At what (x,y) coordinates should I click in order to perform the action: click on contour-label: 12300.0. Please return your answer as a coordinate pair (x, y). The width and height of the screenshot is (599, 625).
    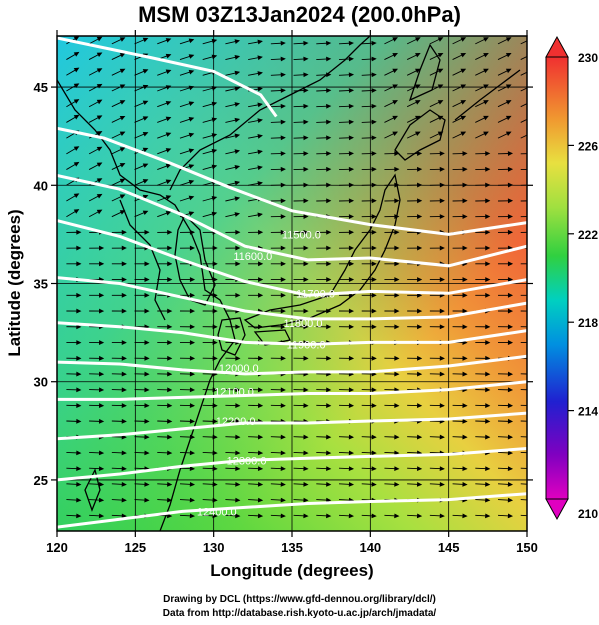
    Looking at the image, I should click on (247, 461).